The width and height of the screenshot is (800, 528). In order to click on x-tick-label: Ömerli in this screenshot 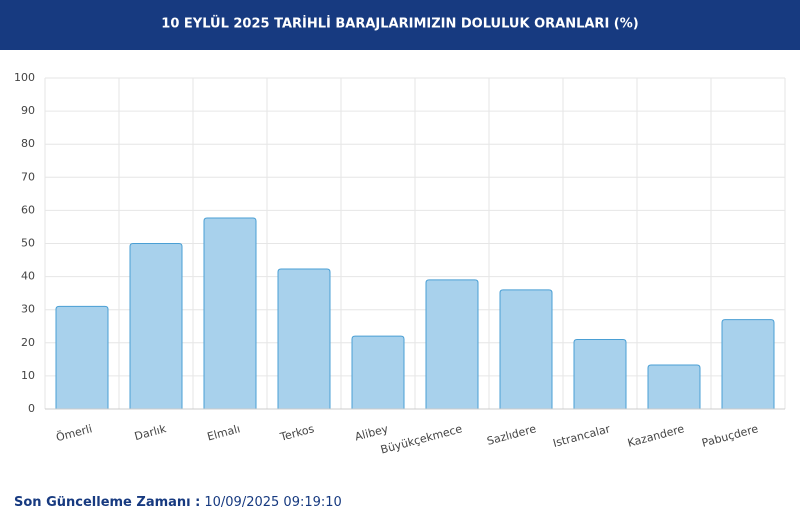, I will do `click(74, 433)`.